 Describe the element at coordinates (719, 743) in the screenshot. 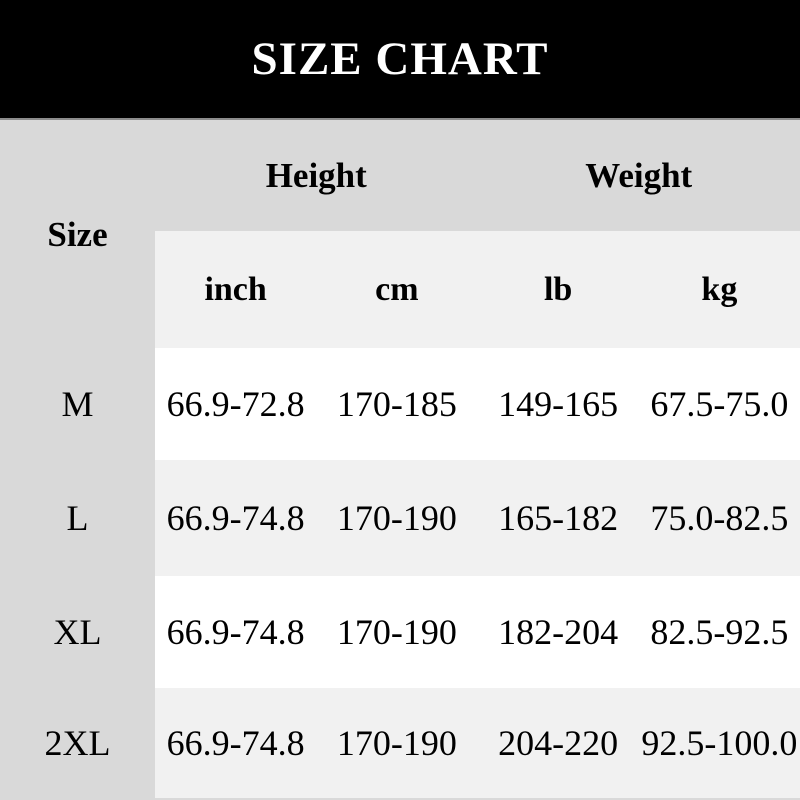

I see `table-cell-2xl-kg: 92.5-100.0` at that location.